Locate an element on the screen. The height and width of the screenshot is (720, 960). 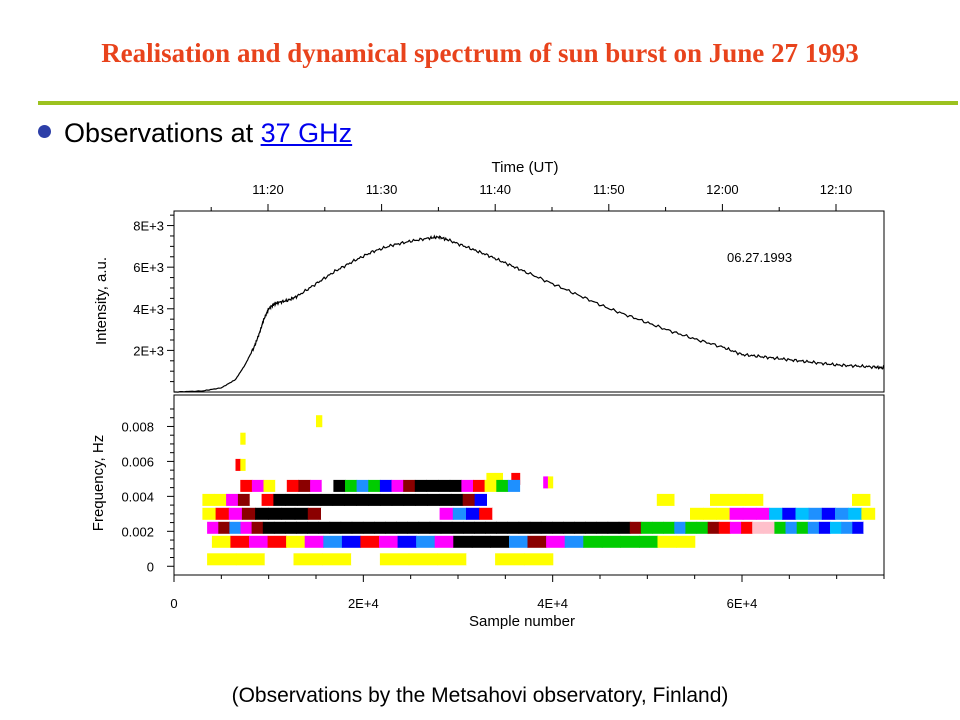
top-time-ticks: 11:20 11:30 11:40 11:50 12:00 12:10 is located at coordinates (531, 196).